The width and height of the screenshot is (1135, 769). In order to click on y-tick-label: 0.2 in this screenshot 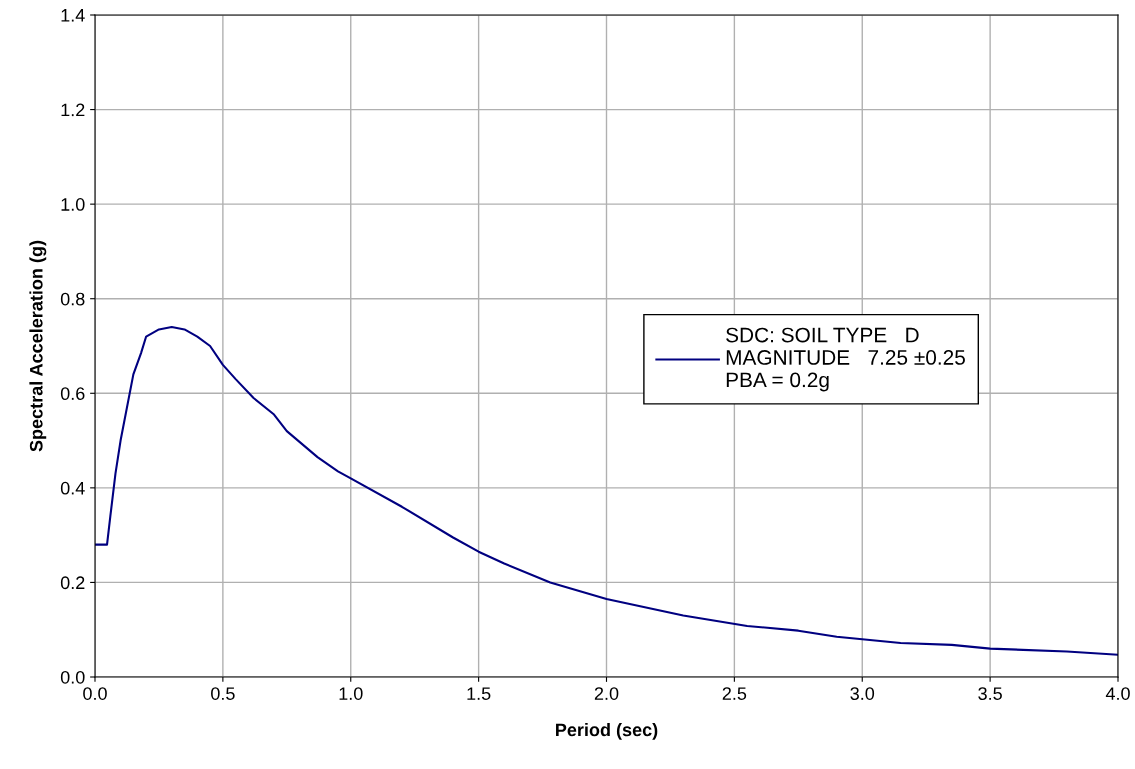, I will do `click(72, 583)`.